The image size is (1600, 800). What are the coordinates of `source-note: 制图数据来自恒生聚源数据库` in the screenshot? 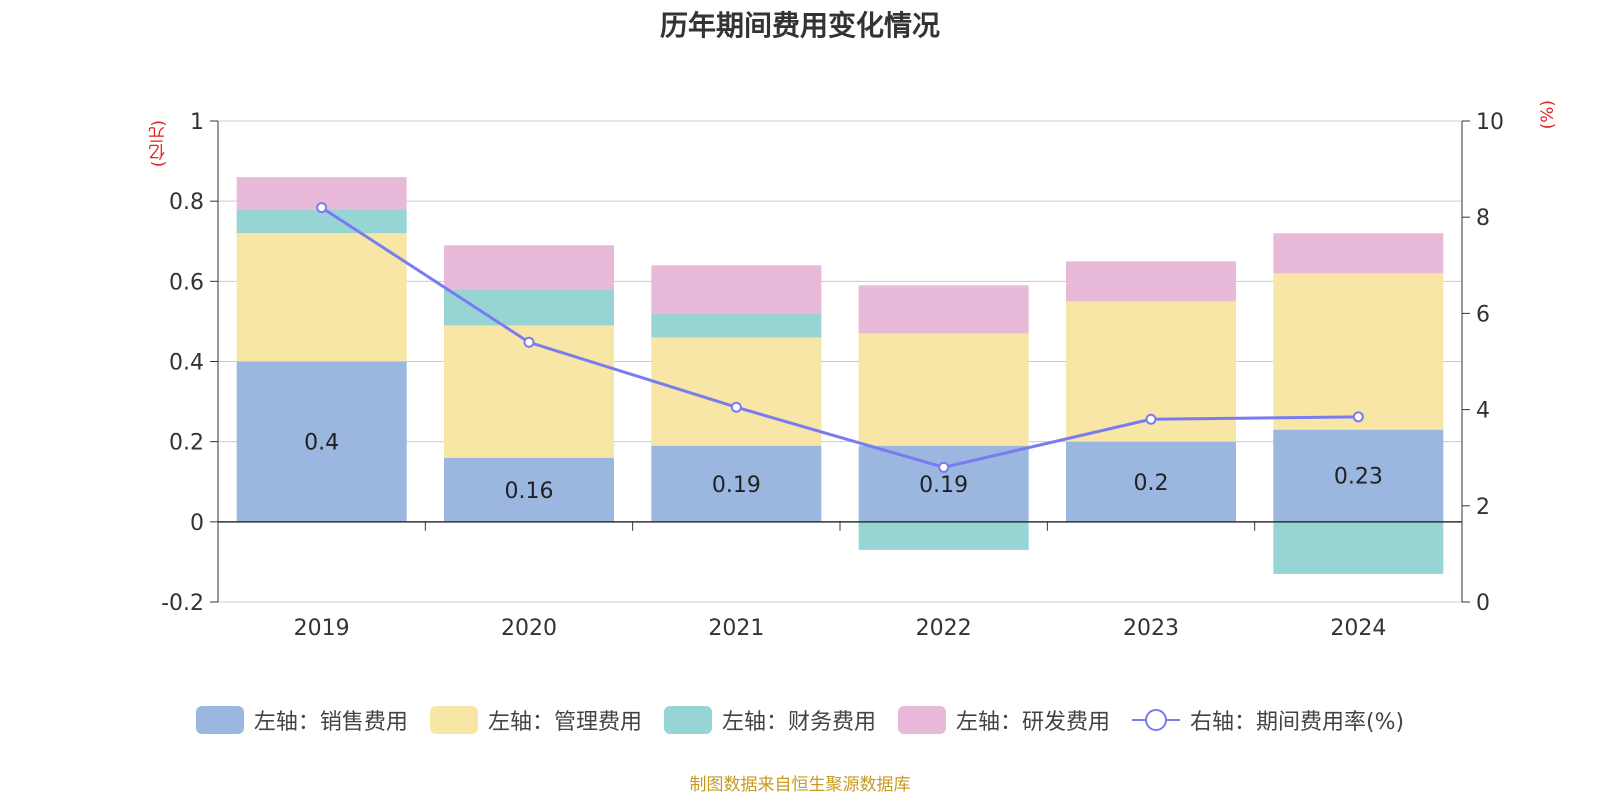 It's located at (800, 785).